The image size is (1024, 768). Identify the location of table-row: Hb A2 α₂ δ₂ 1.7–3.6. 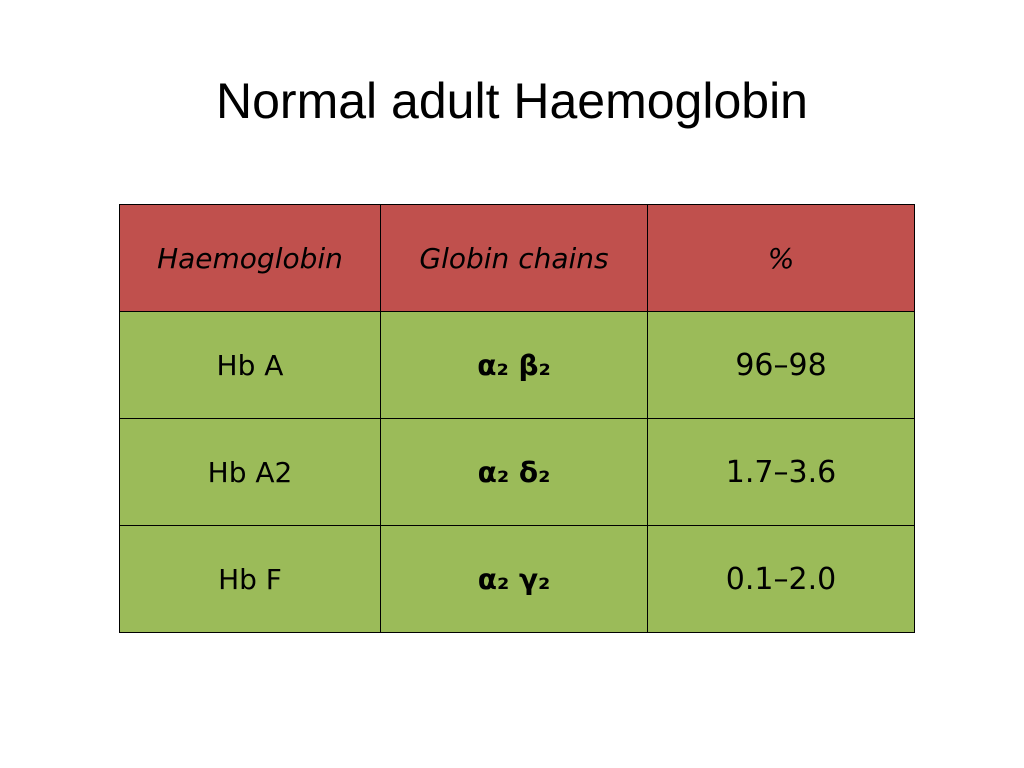
(517, 472).